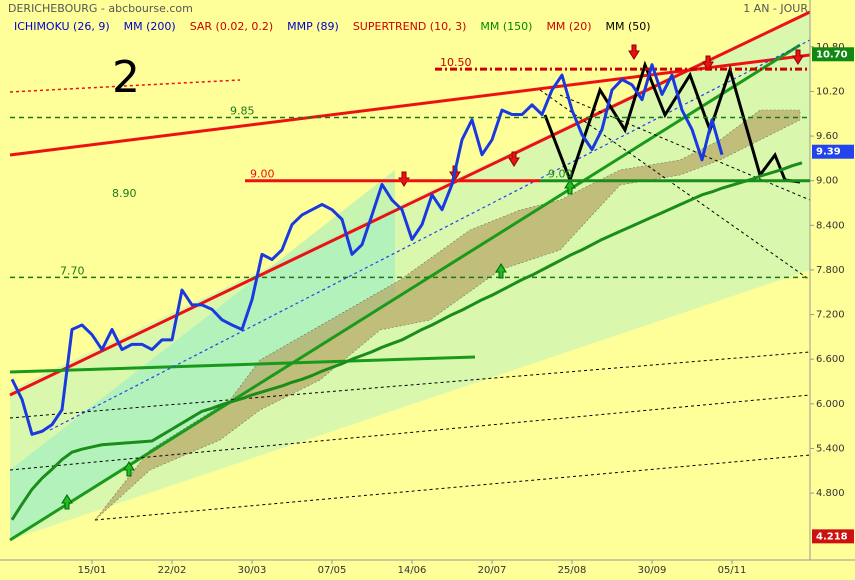 This screenshot has width=855, height=580. What do you see at coordinates (830, 91) in the screenshot?
I see `y-tick-label: 10.20` at bounding box center [830, 91].